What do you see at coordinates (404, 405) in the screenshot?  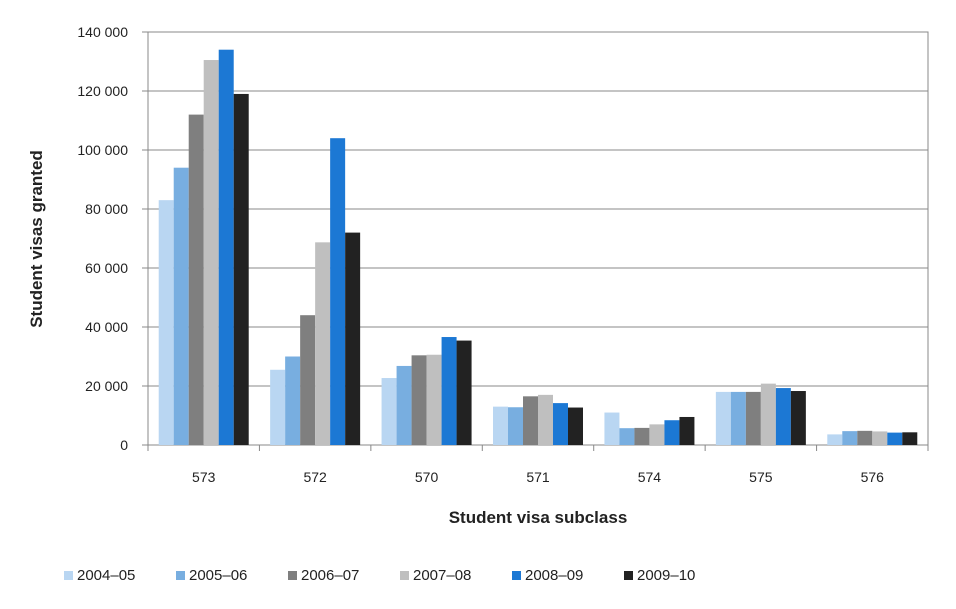 I see `bar-570-2005–06` at bounding box center [404, 405].